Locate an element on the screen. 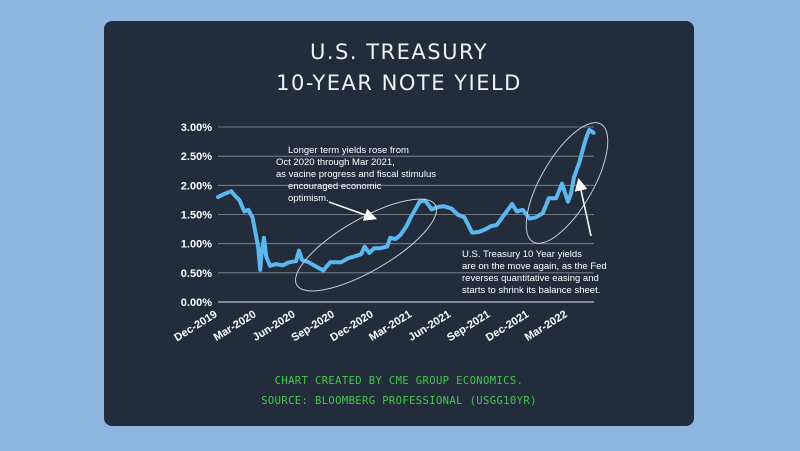  y-tick-label: 0.50% is located at coordinates (196, 274).